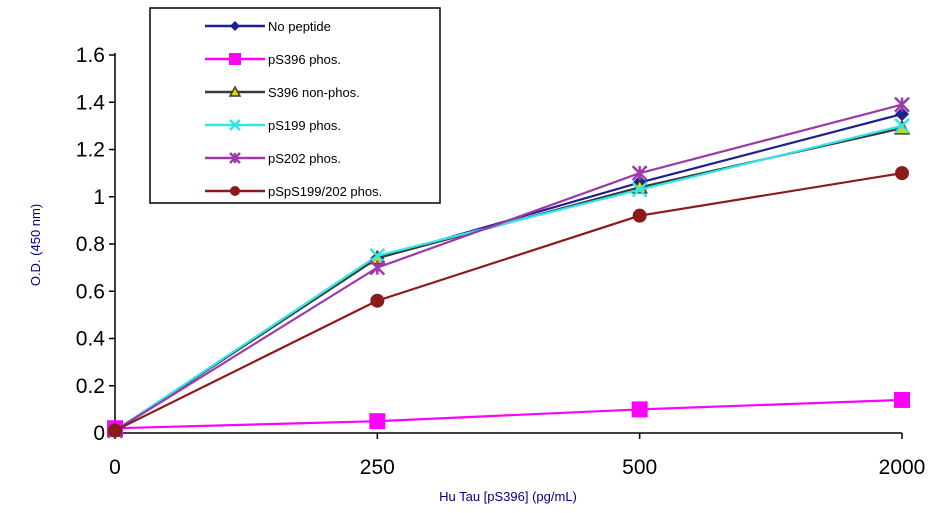 This screenshot has width=933, height=513. I want to click on legend-label: No peptide, so click(299, 26).